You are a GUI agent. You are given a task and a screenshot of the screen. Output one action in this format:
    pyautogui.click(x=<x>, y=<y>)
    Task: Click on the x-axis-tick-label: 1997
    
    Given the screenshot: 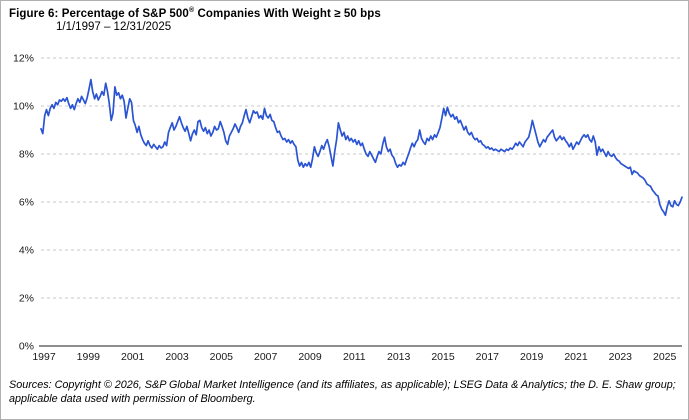 What is the action you would take?
    pyautogui.click(x=44, y=357)
    